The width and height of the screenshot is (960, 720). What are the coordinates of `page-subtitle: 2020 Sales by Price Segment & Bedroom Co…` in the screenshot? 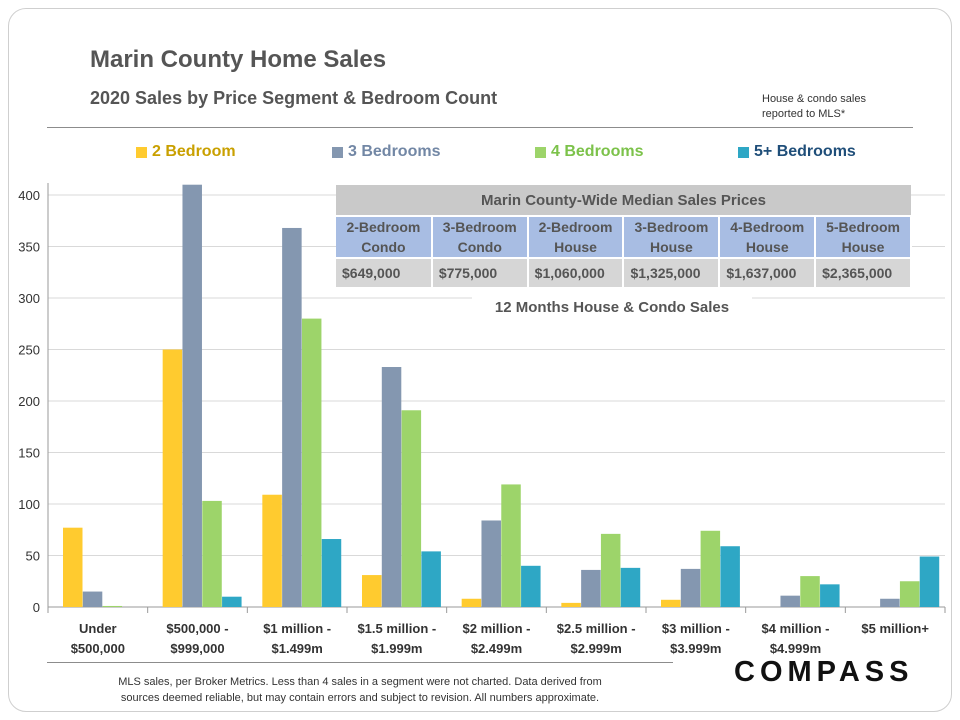 It's located at (294, 98).